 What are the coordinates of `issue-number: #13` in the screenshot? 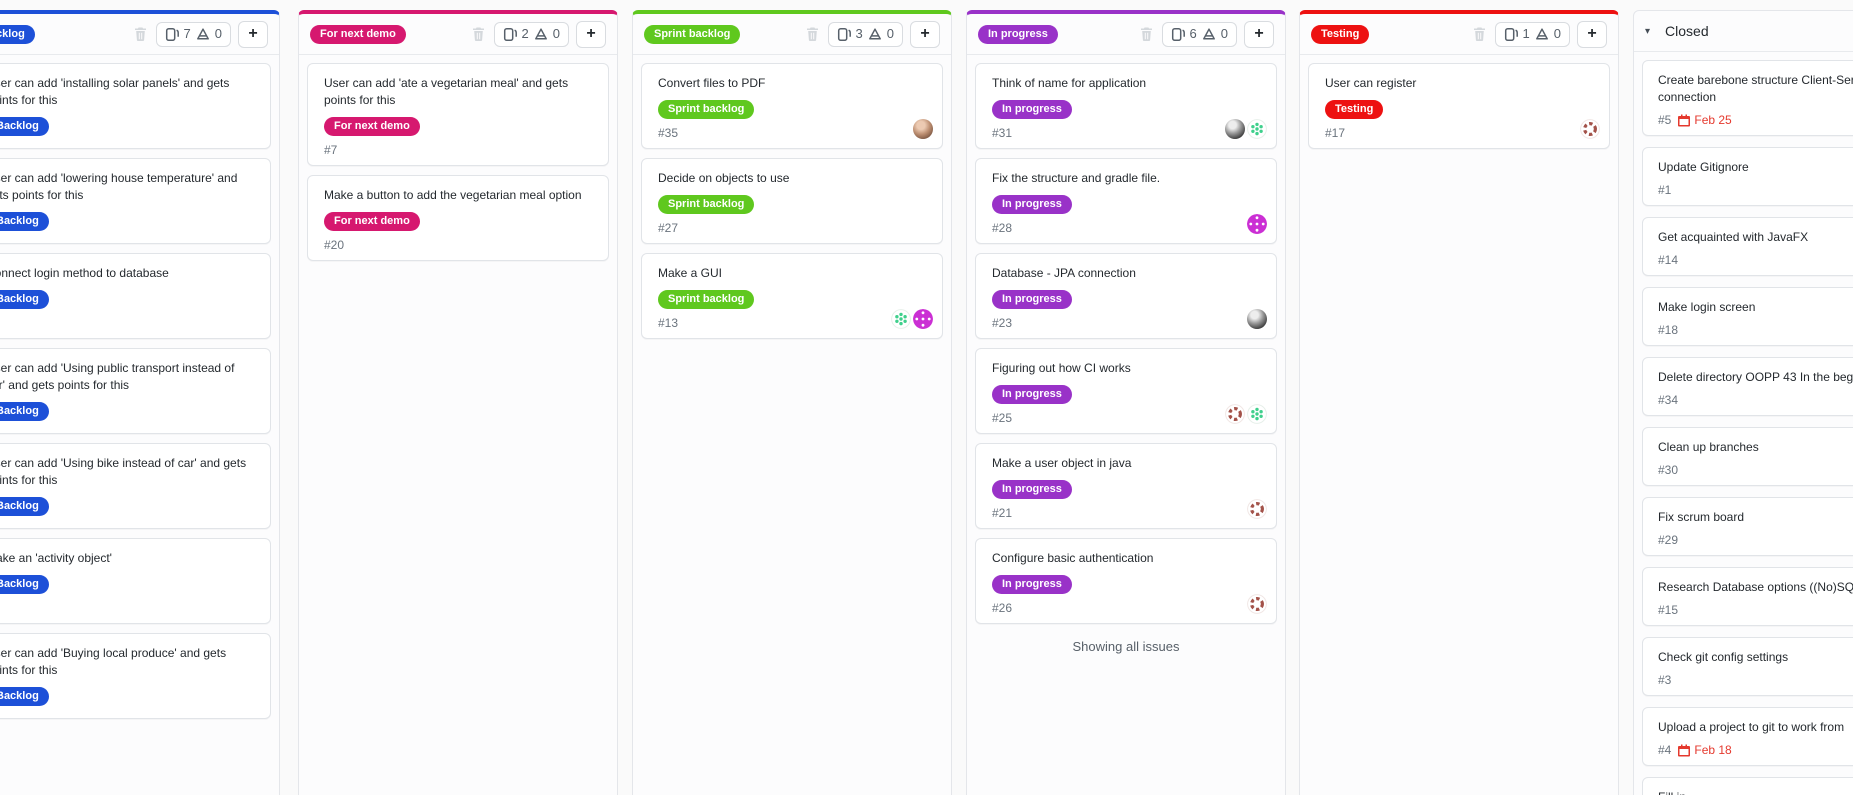 It's located at (668, 323).